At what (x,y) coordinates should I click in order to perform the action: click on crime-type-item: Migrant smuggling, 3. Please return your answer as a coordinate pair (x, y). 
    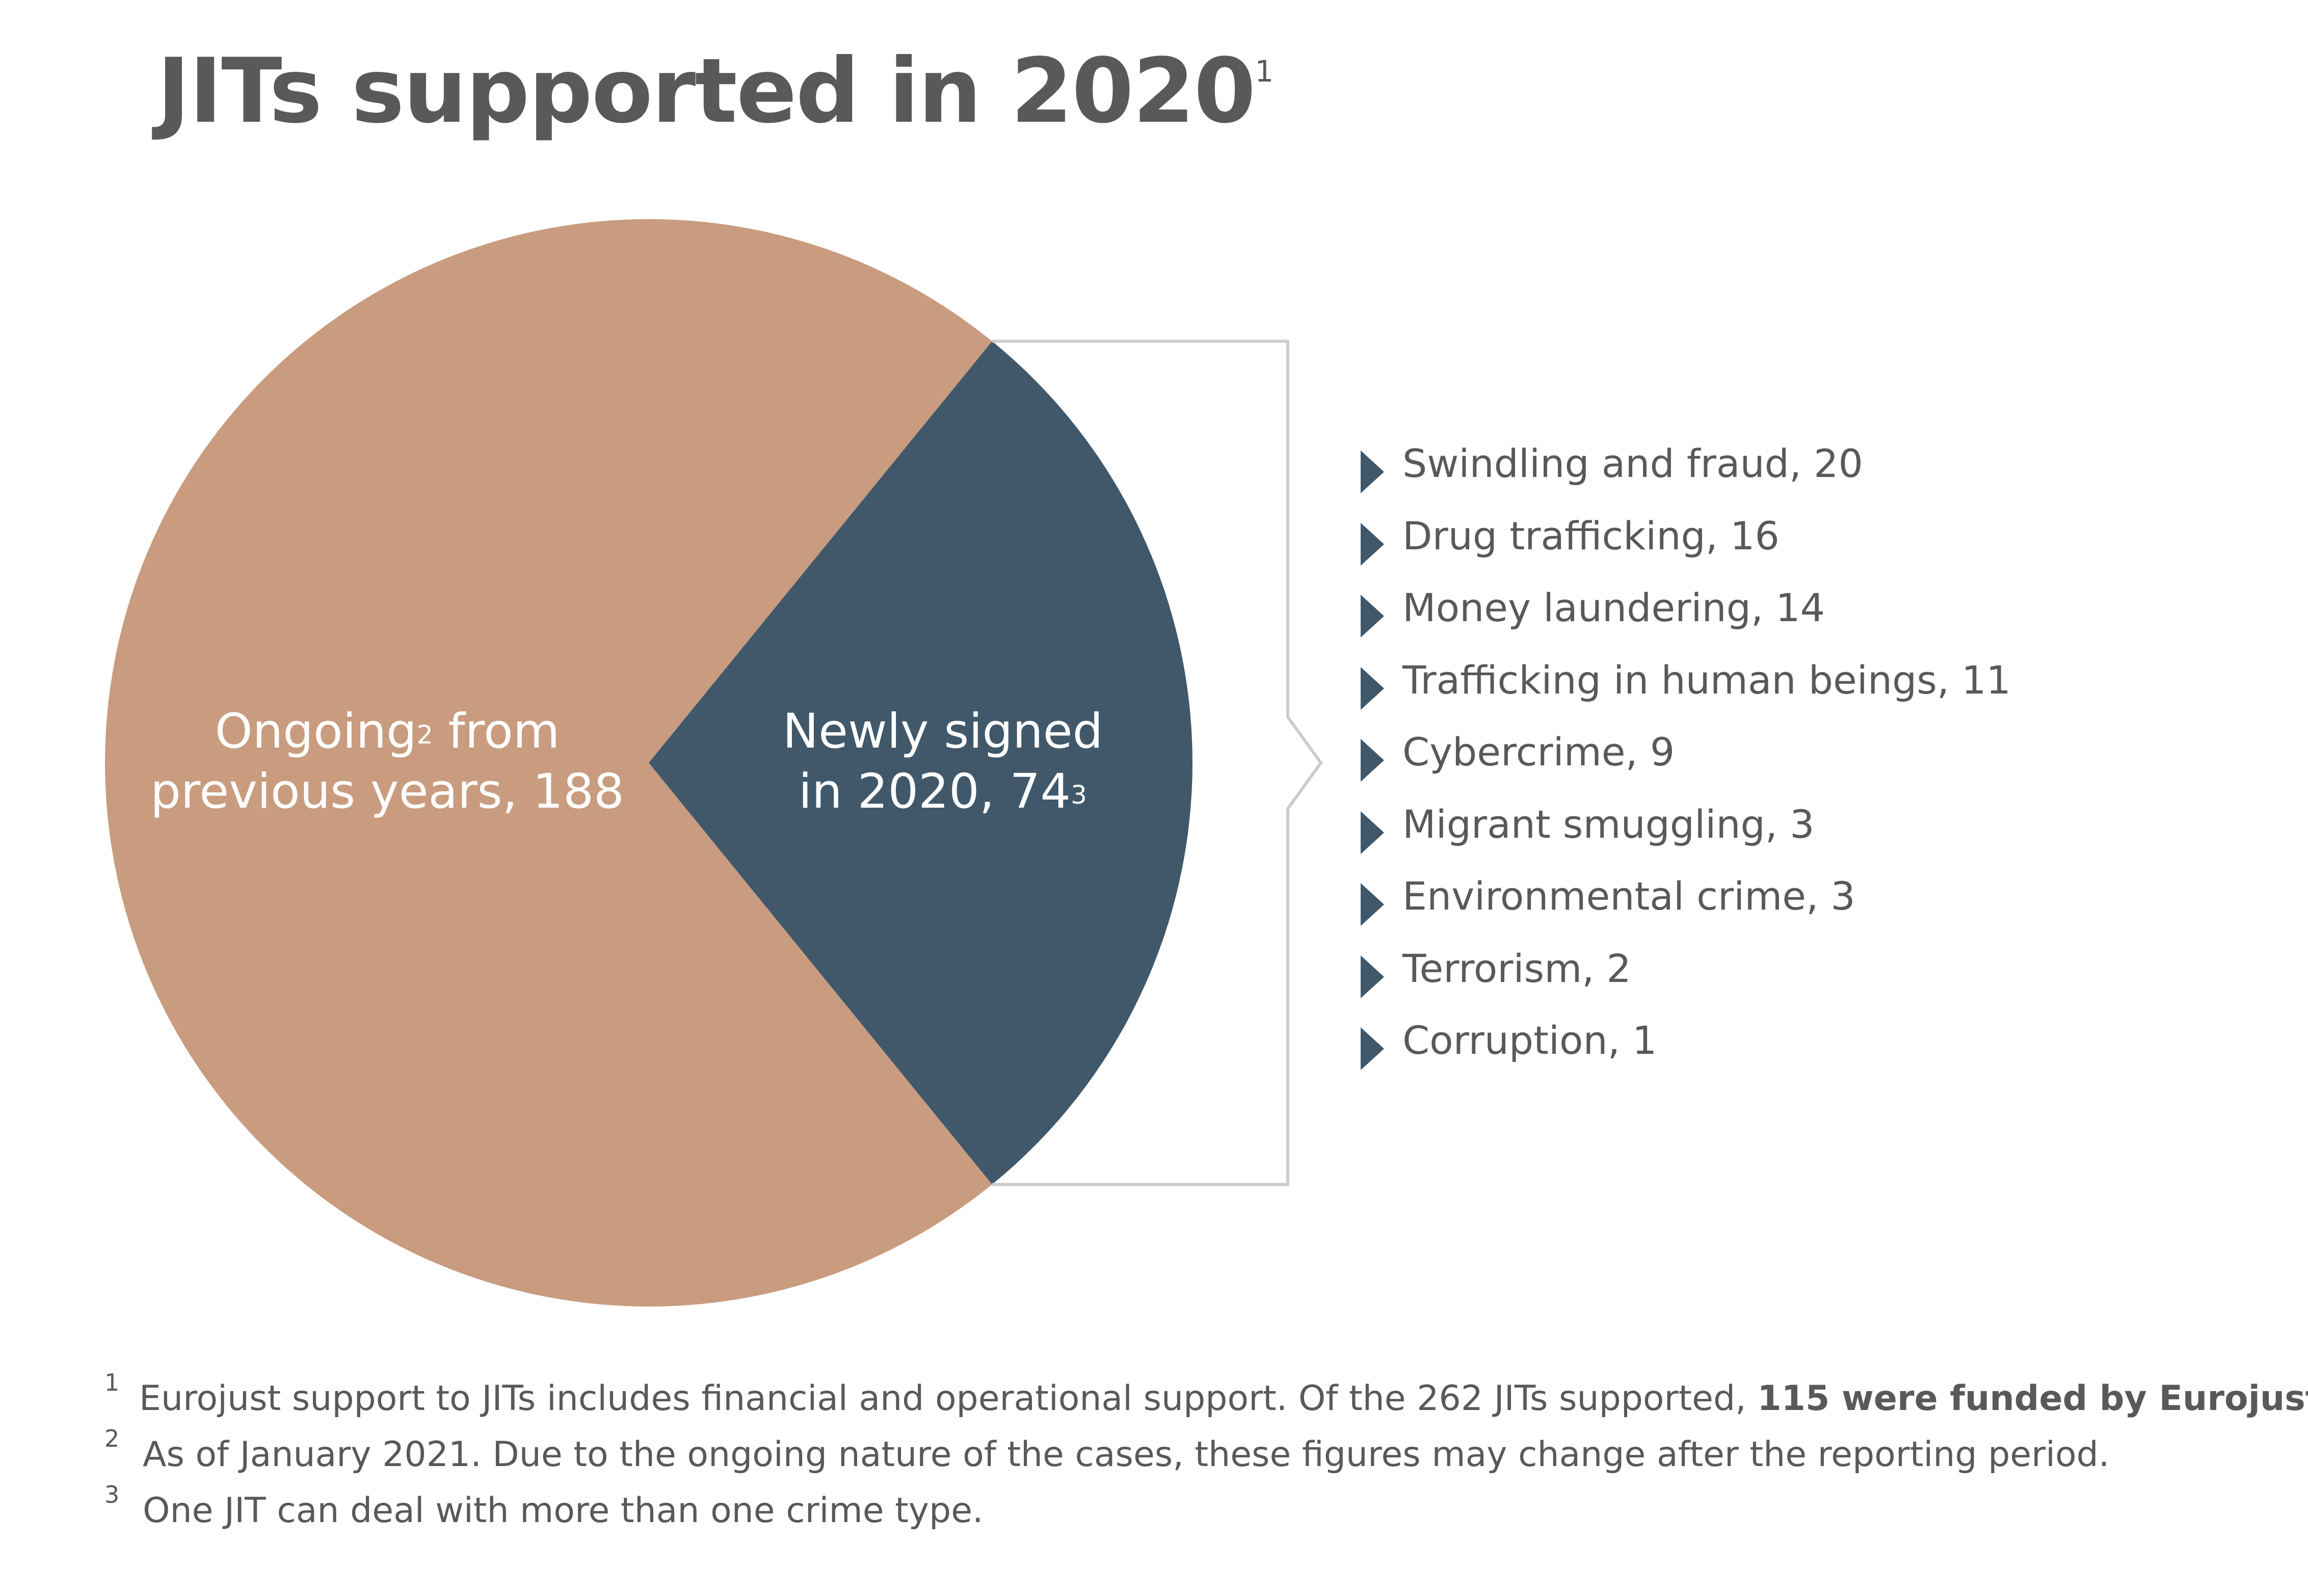
    Looking at the image, I should click on (1686, 835).